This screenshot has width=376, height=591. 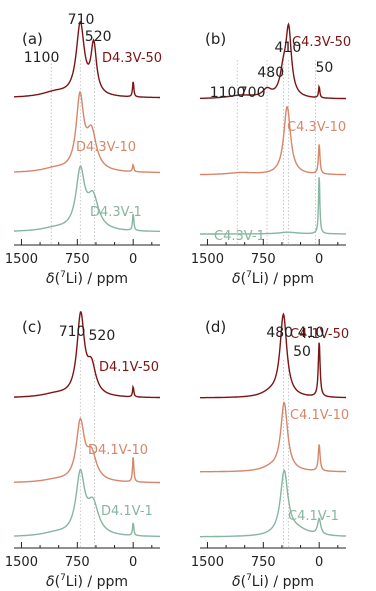 I want to click on series-label: C4.3V-50, so click(x=321, y=42).